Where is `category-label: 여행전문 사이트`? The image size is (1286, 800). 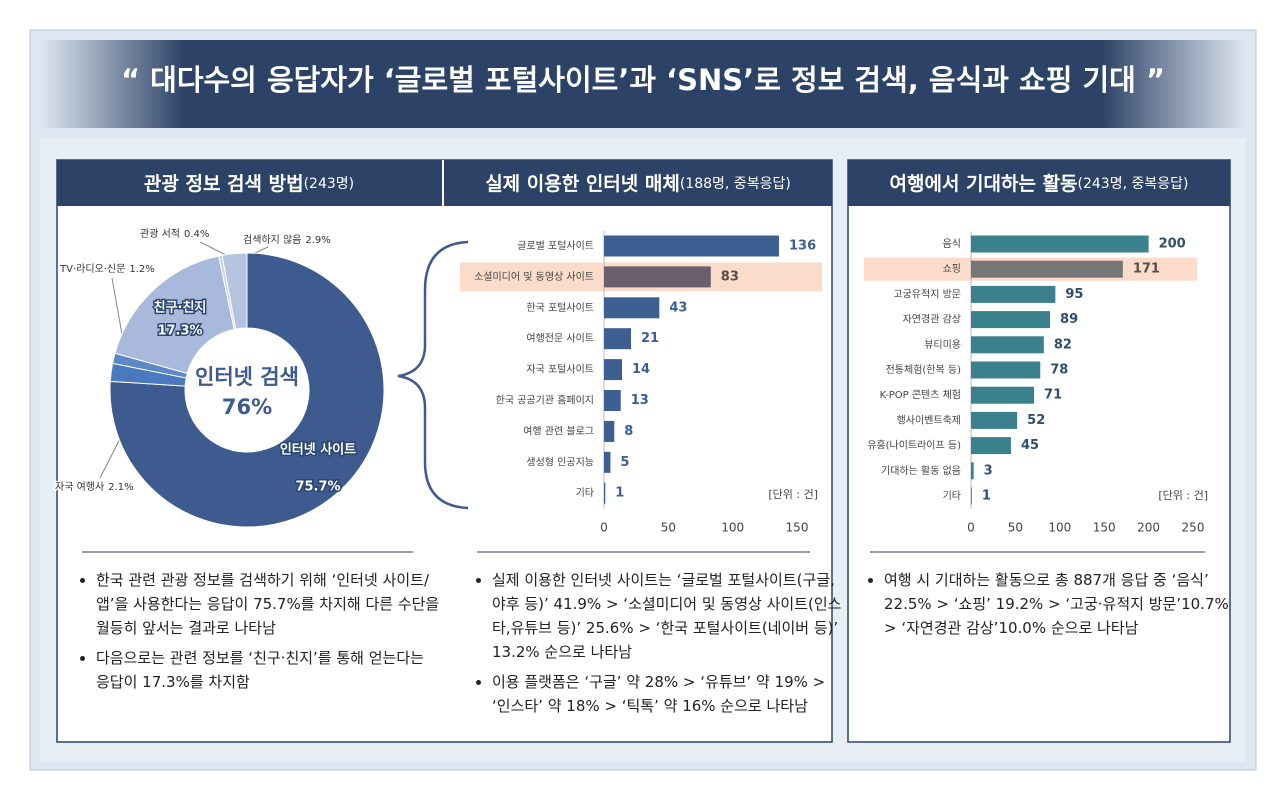 category-label: 여행전문 사이트 is located at coordinates (560, 339).